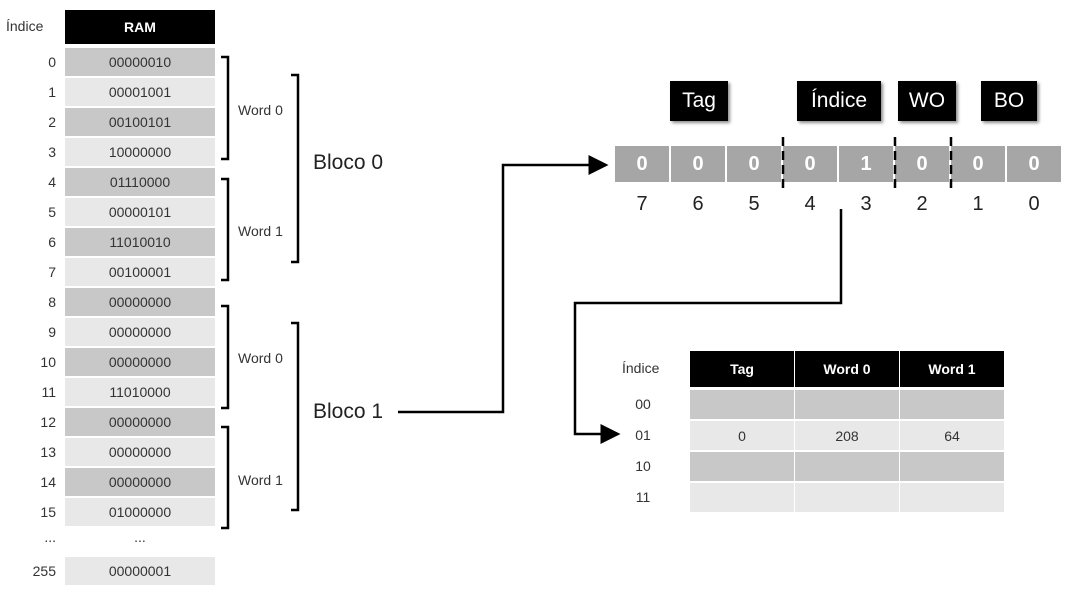 The width and height of the screenshot is (1073, 593). What do you see at coordinates (52, 92) in the screenshot?
I see `ram-index: 1` at bounding box center [52, 92].